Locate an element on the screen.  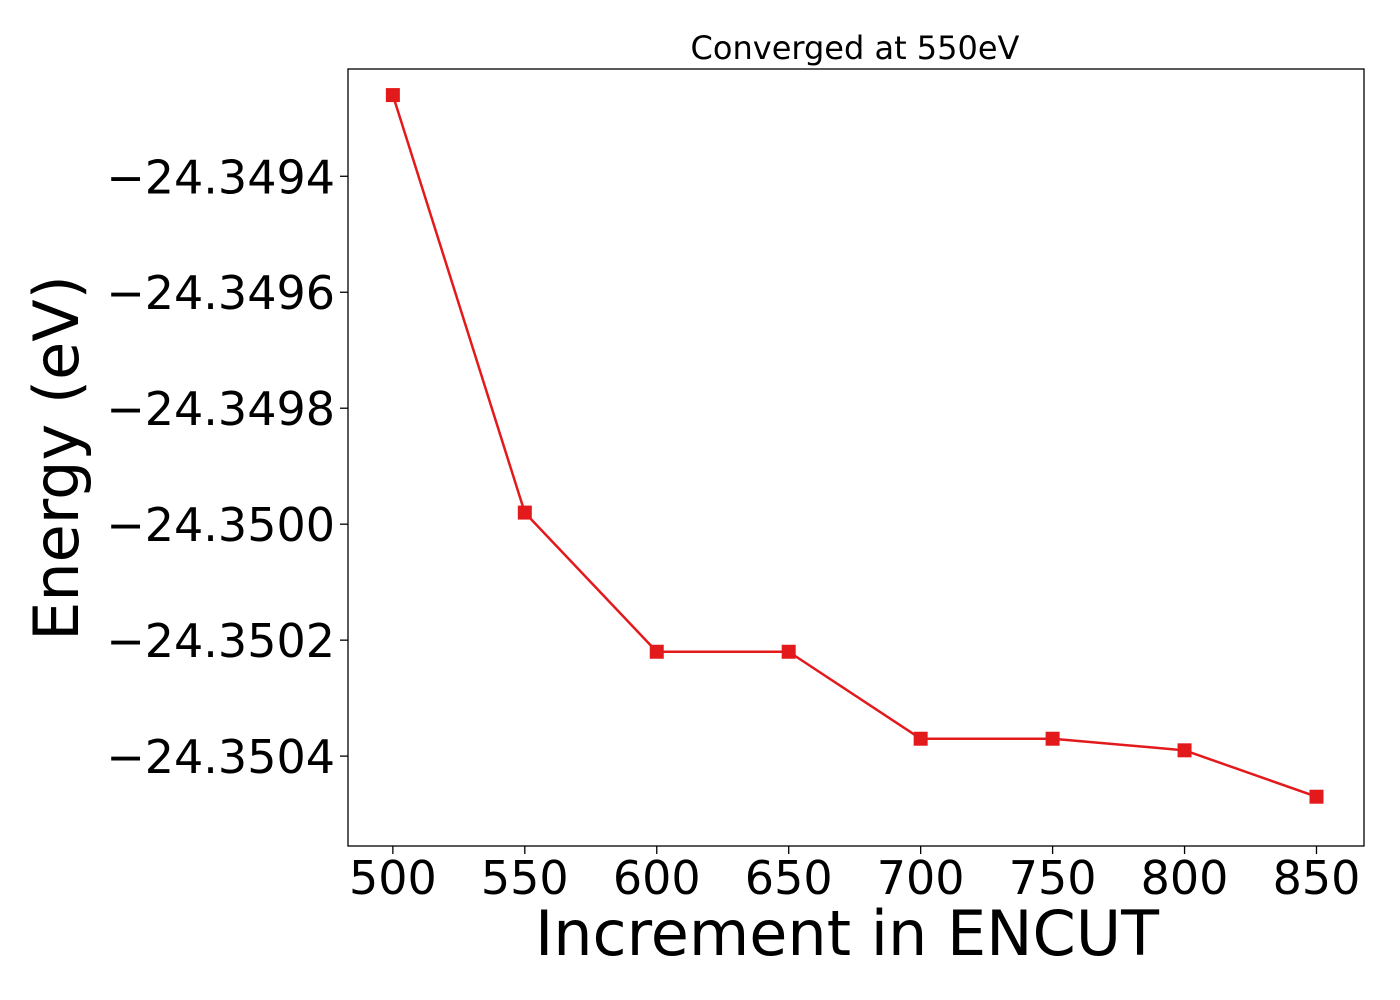
y-tick-label: −24.3496 is located at coordinates (220, 293).